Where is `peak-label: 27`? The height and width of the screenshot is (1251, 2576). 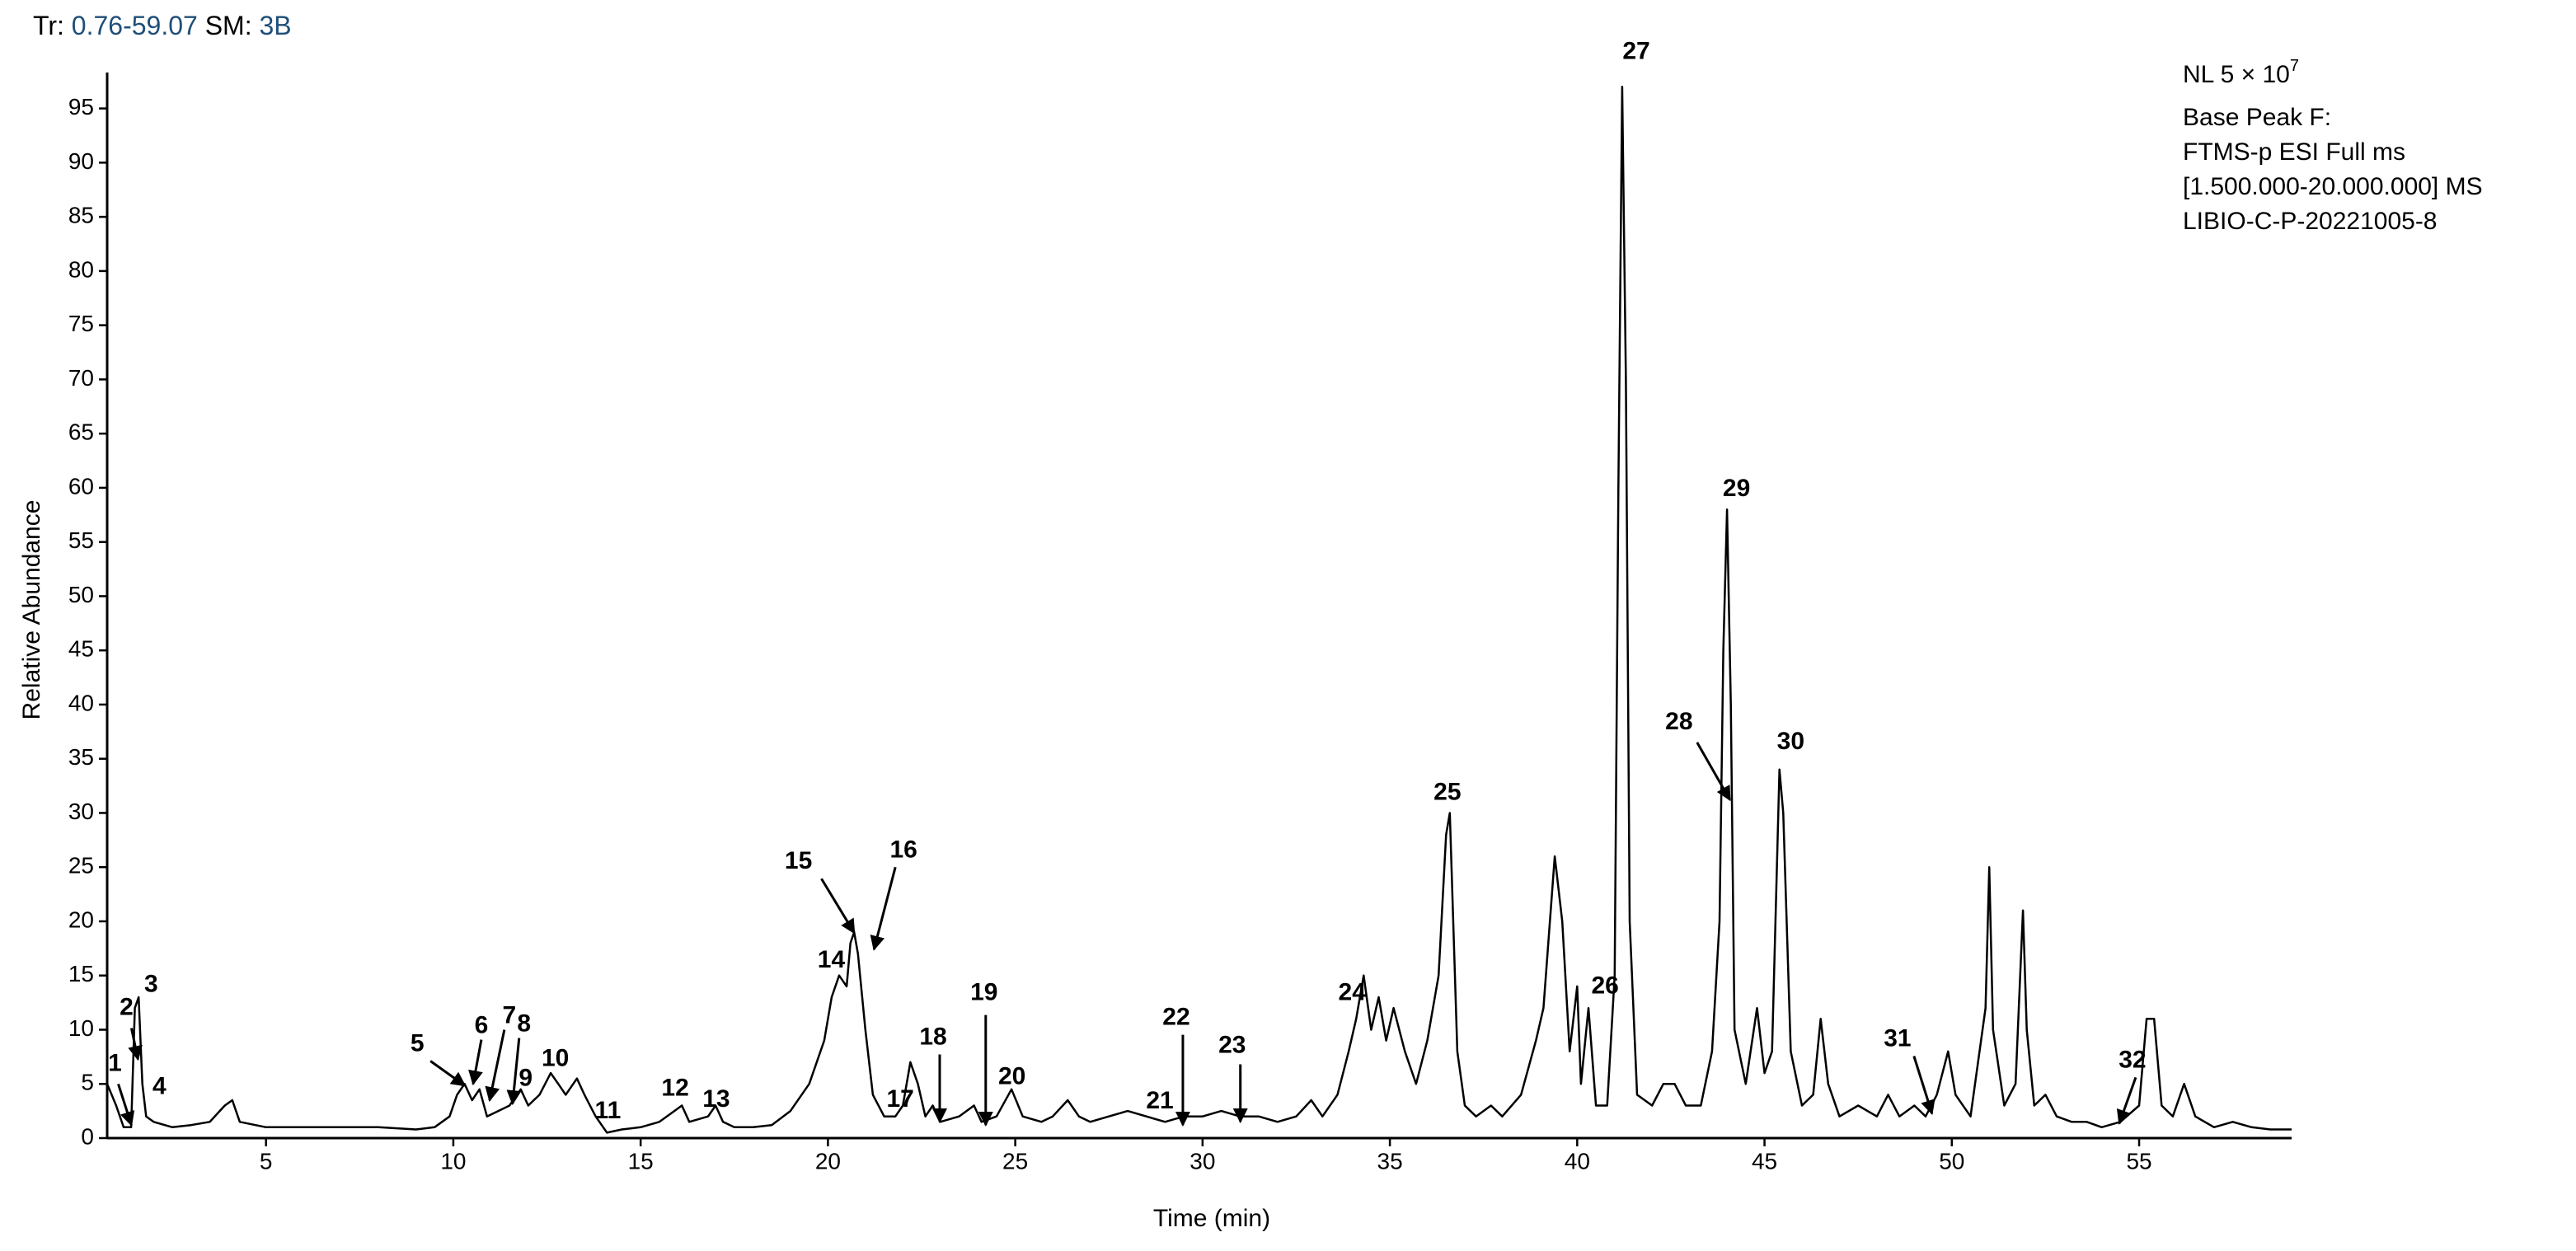
peak-label: 27 is located at coordinates (1636, 51).